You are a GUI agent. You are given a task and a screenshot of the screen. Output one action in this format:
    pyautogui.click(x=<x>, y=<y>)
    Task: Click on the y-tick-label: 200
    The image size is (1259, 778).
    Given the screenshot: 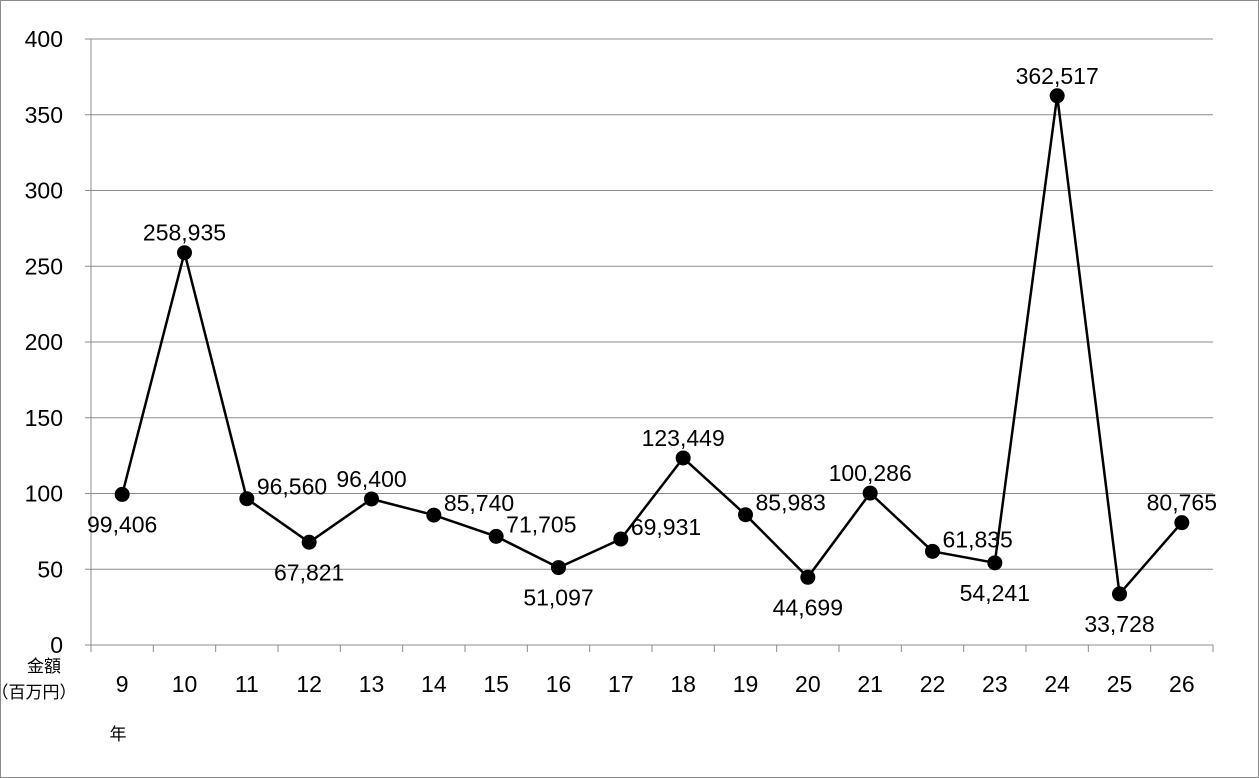 What is the action you would take?
    pyautogui.click(x=44, y=342)
    